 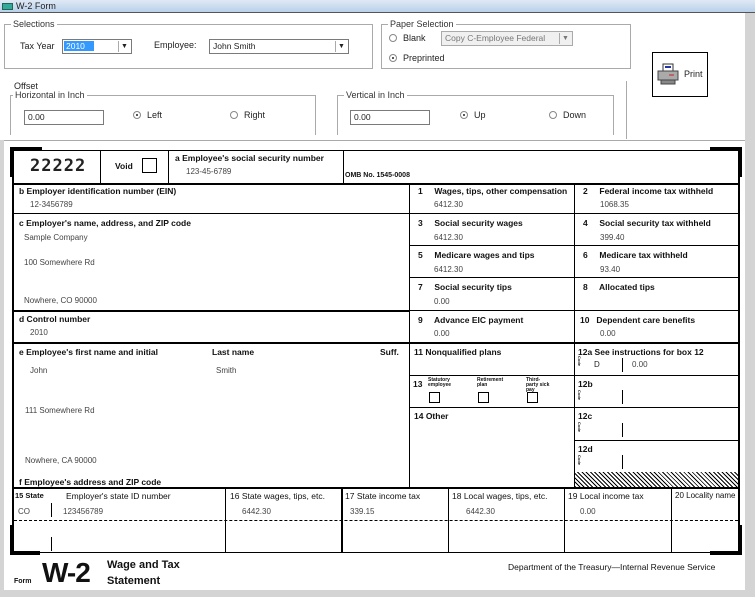 What do you see at coordinates (585, 384) in the screenshot?
I see `box-12b-label: 12b` at bounding box center [585, 384].